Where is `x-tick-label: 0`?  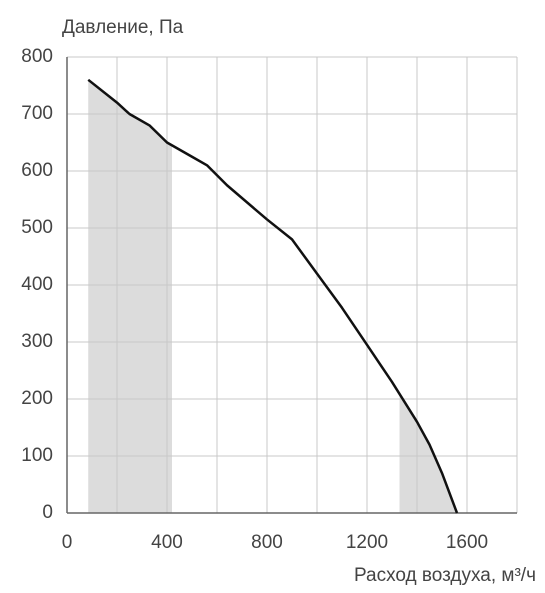 x-tick-label: 0 is located at coordinates (67, 542).